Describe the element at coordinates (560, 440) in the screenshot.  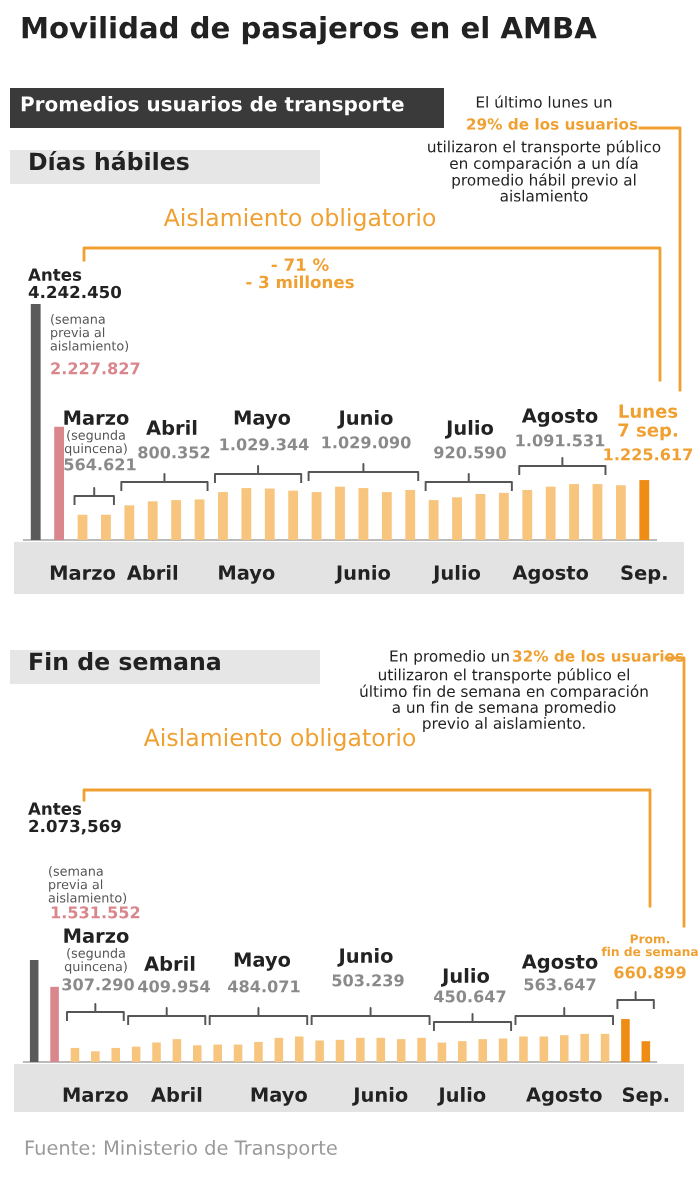
I see `annotation: 1.091.531` at that location.